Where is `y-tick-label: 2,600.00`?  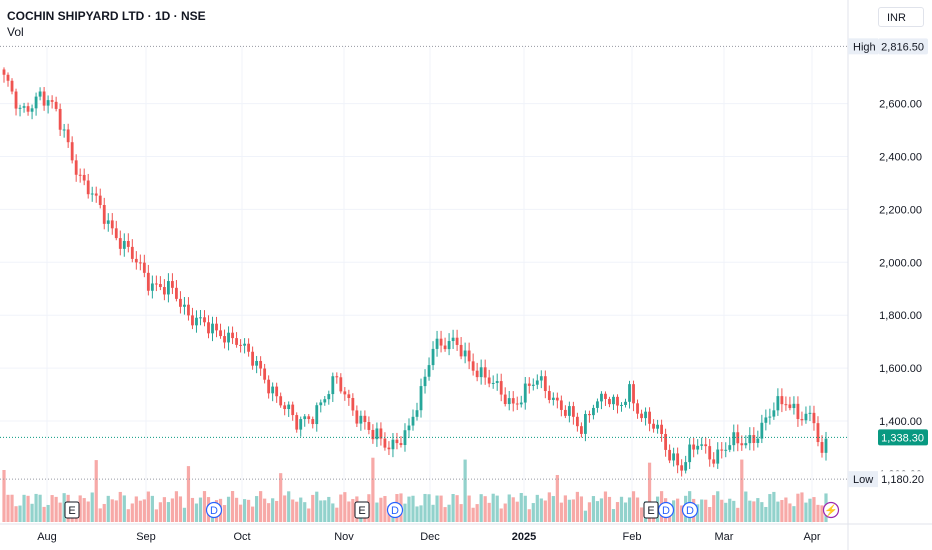
y-tick-label: 2,600.00 is located at coordinates (900, 105).